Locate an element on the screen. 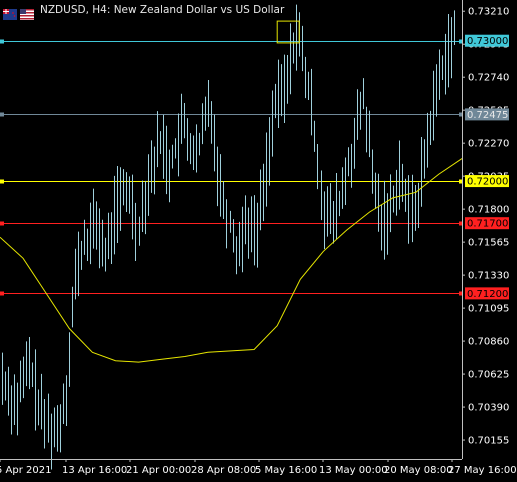 This screenshot has height=482, width=517. highlight-box is located at coordinates (288, 32).